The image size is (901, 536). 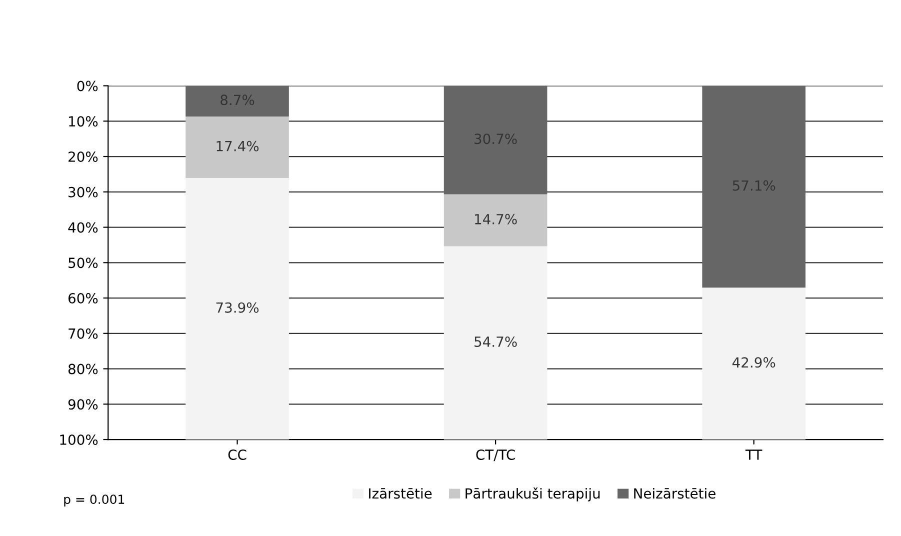 I want to click on y-tick-label: 80%, so click(x=83, y=369).